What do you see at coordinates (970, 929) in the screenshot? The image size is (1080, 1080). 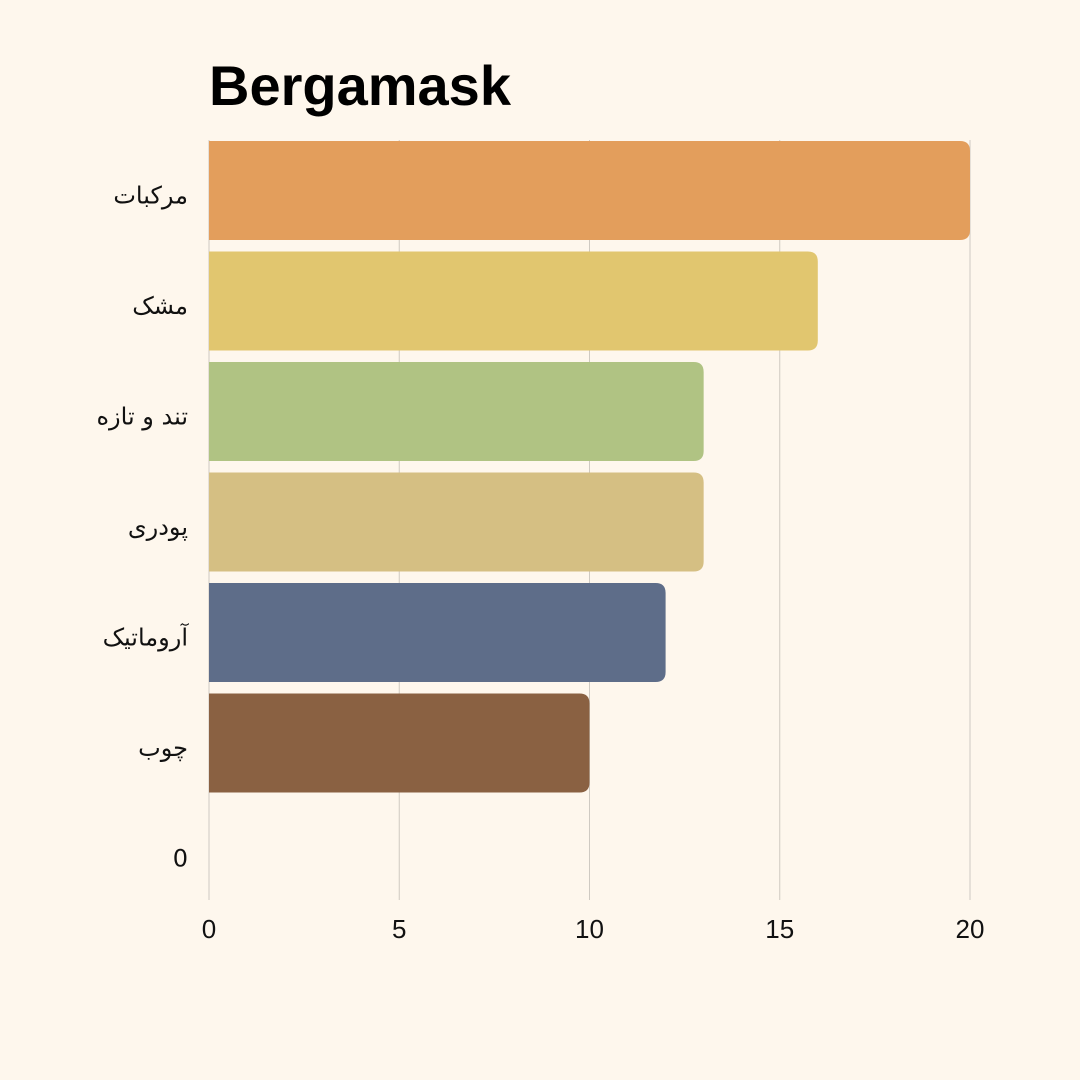 I see `x-tick-label: 20` at bounding box center [970, 929].